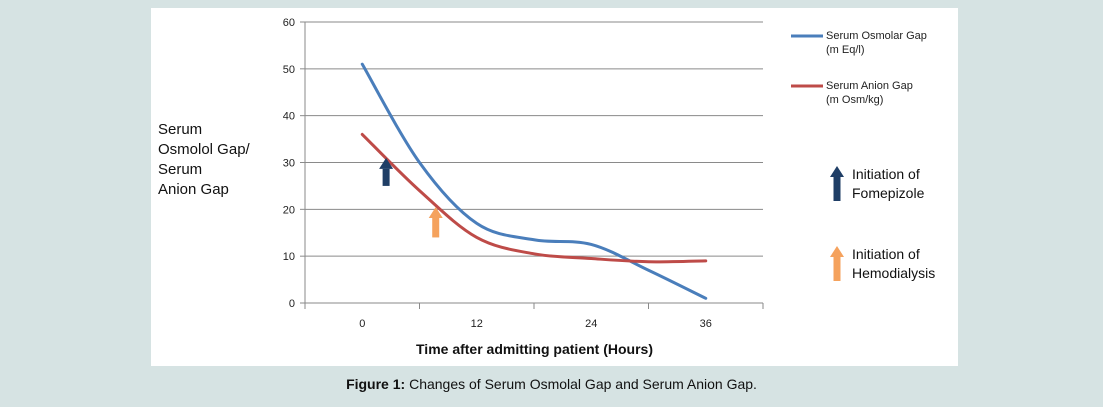 The height and width of the screenshot is (407, 1103). I want to click on x-tick-label: 24, so click(591, 324).